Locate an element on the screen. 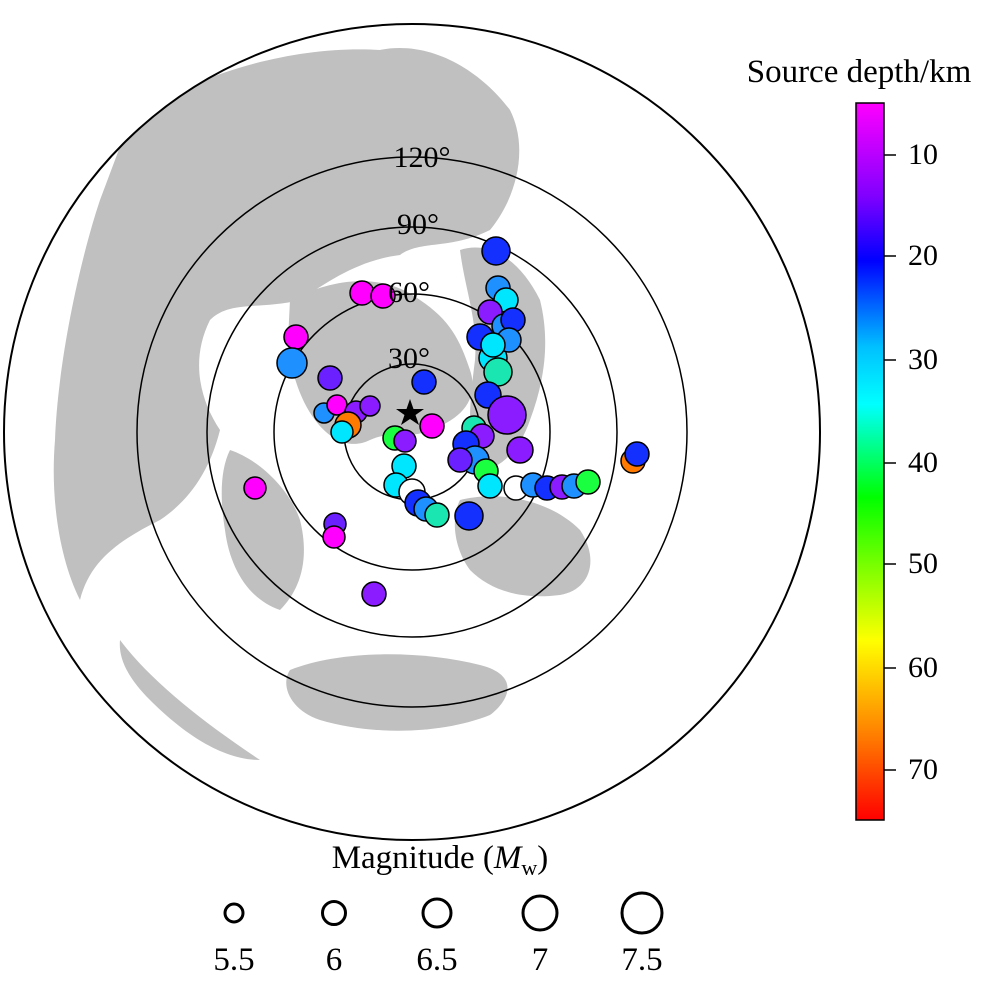 The image size is (1000, 986). colorbar-label-50: 50 is located at coordinates (923, 563).